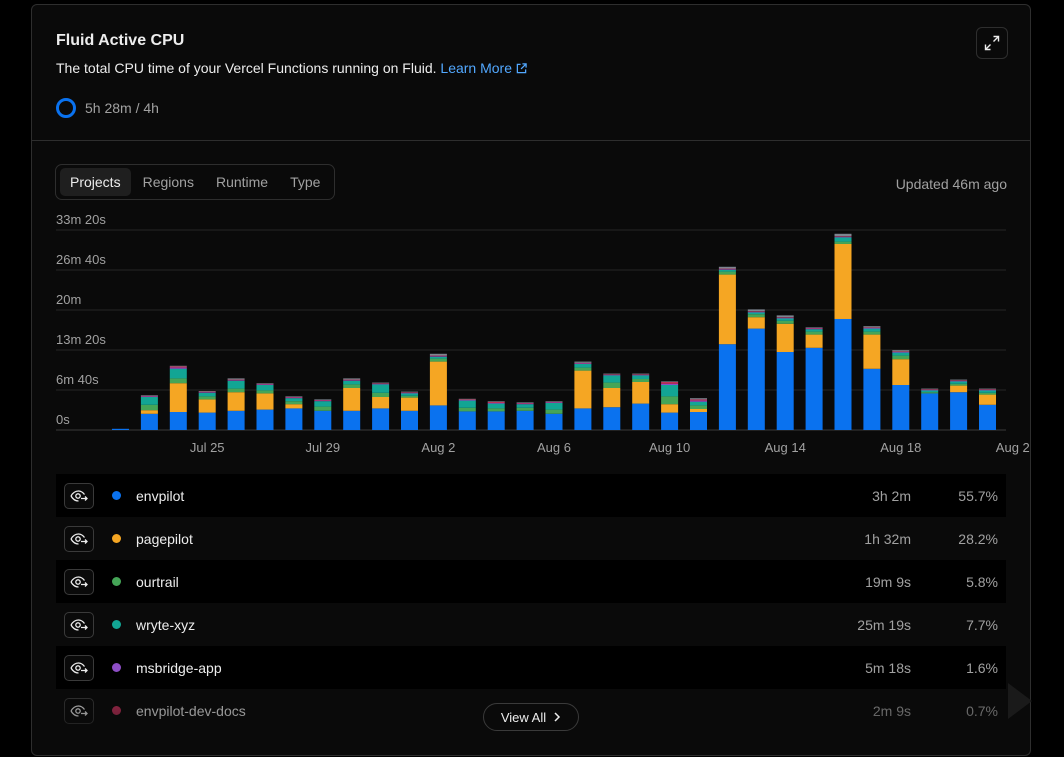 This screenshot has width=1064, height=757. I want to click on project-row: msbridge-app 5m 18s 1.6%, so click(531, 667).